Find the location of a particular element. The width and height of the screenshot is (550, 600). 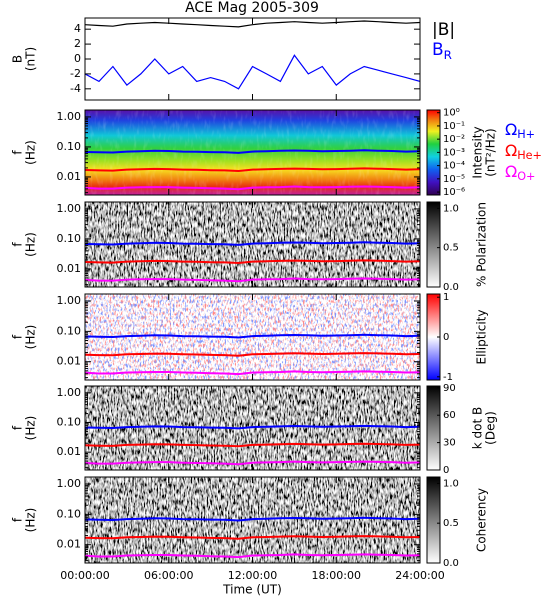

colorbar-tick-label: 60 is located at coordinates (449, 415).